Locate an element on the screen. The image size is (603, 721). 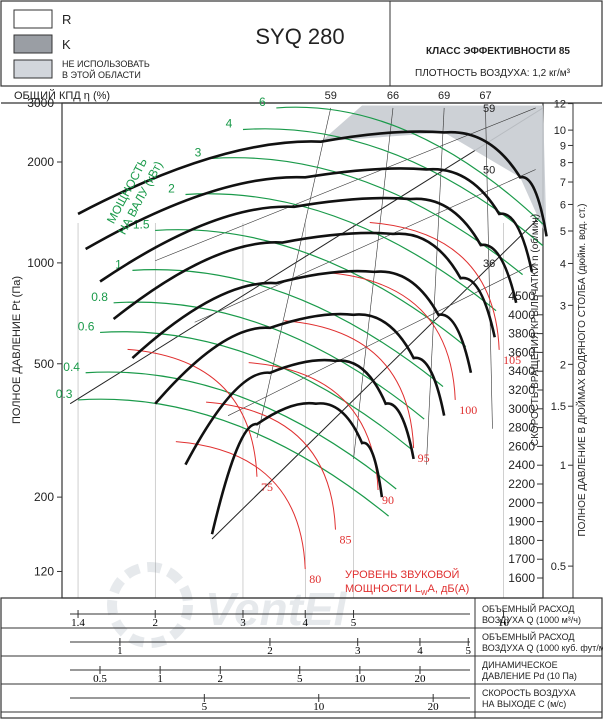
scale-tick-label: 0.5 is located at coordinates (100, 679).